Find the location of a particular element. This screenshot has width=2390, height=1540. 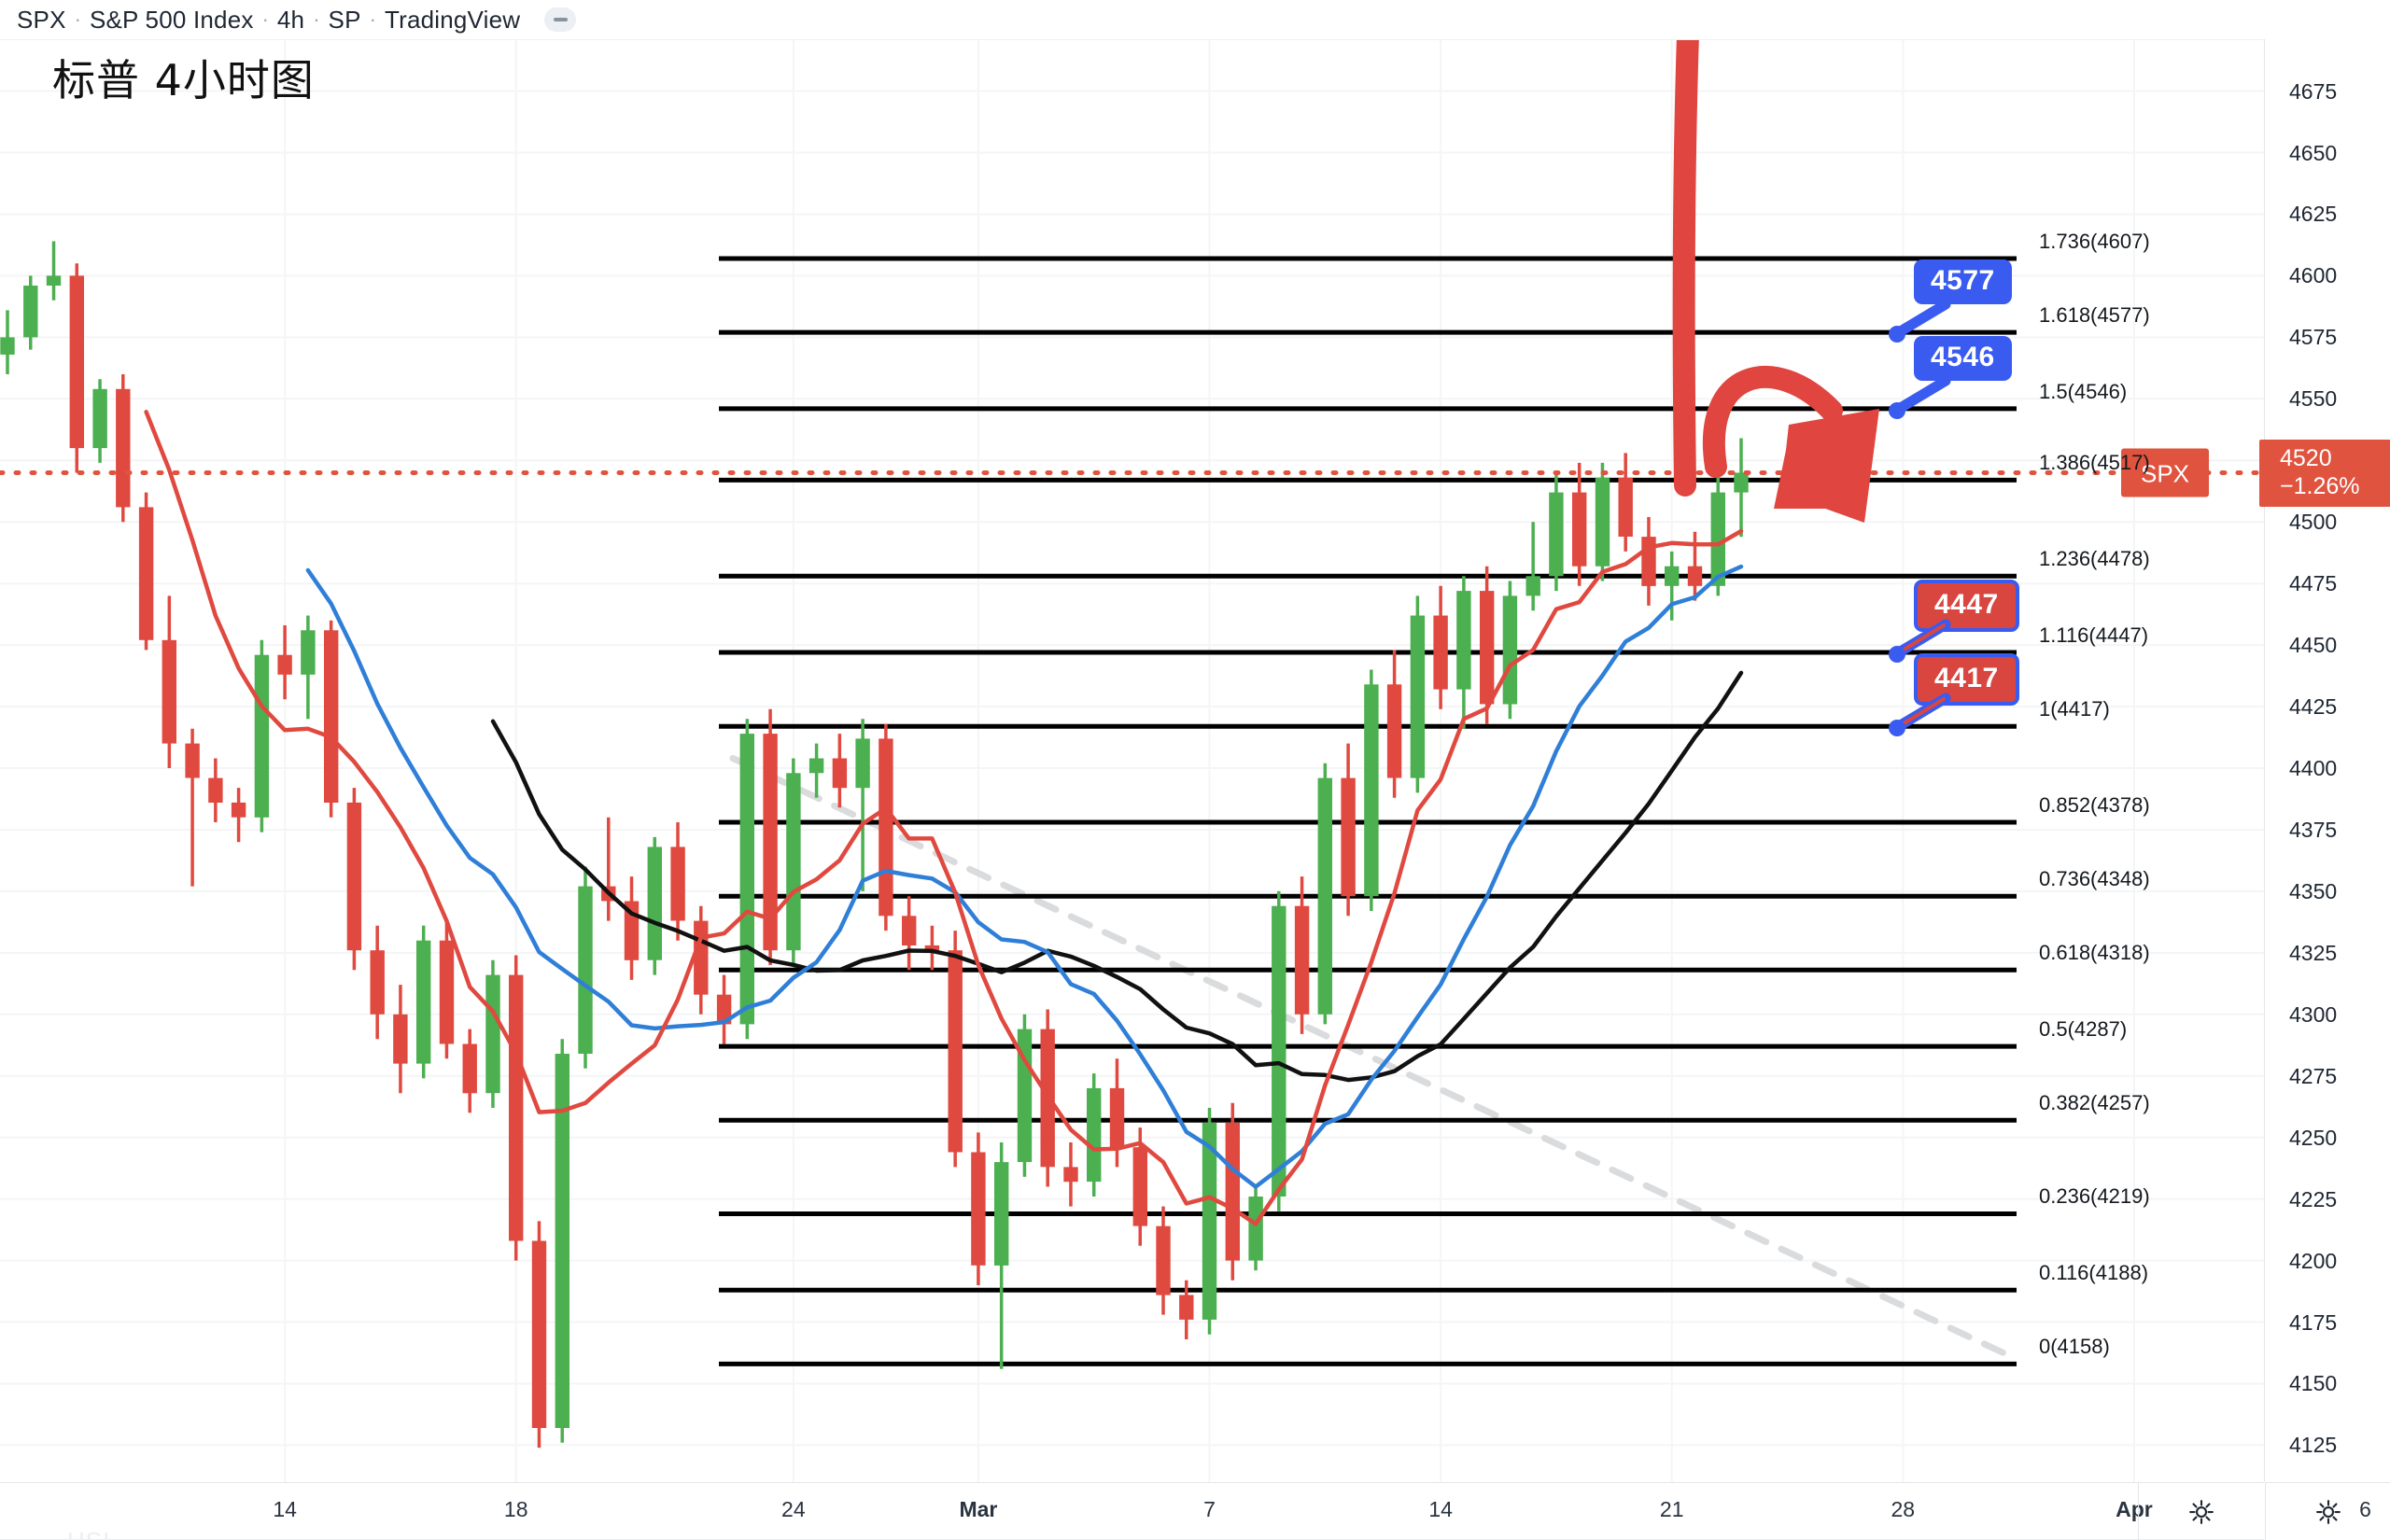

time-axis-gear-icon is located at coordinates (2201, 1511).